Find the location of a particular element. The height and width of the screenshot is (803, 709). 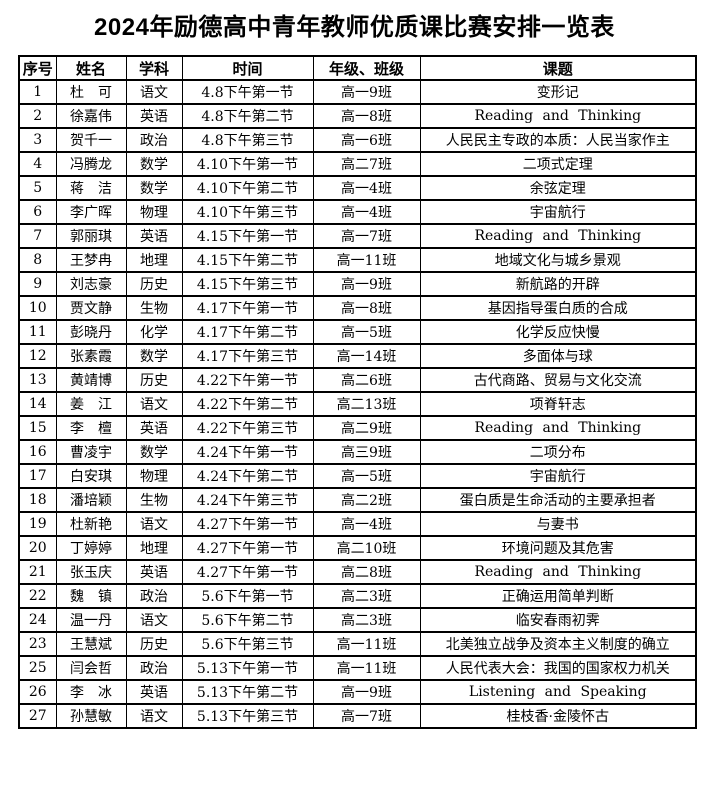

cell-no: 23 is located at coordinates (37, 644).